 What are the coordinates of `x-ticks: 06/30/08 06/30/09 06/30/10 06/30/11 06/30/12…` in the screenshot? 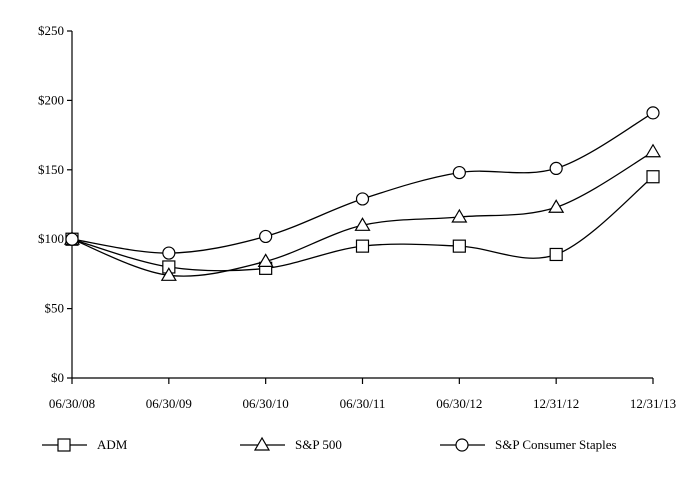 It's located at (362, 394).